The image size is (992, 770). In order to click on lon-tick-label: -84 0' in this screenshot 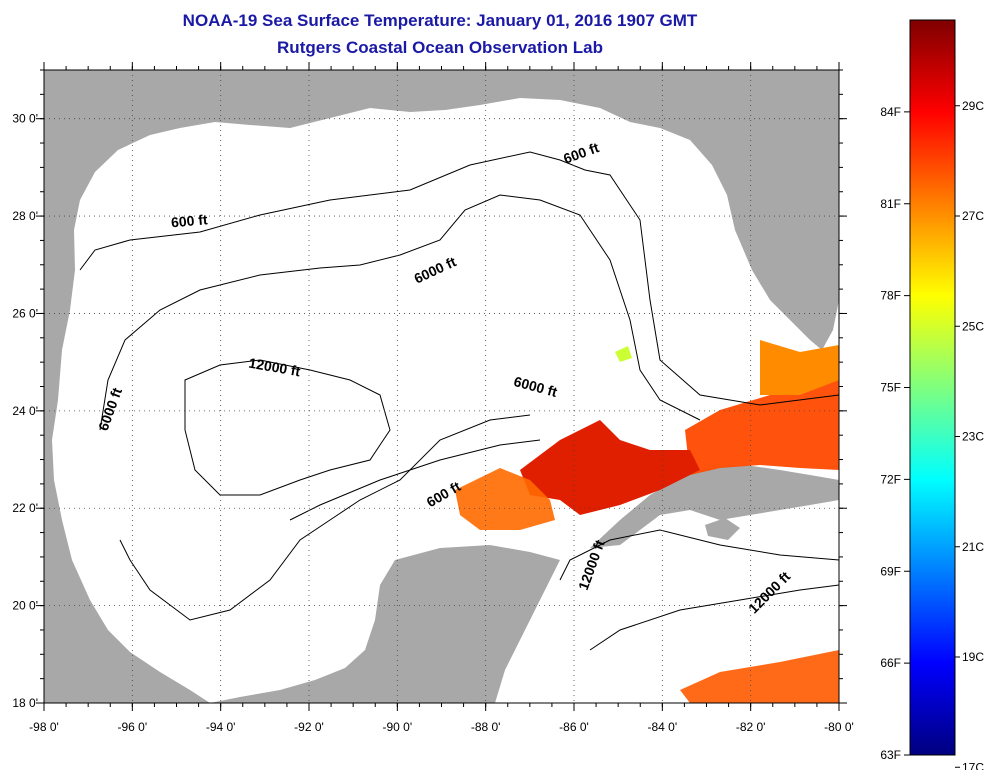, I will do `click(663, 727)`.